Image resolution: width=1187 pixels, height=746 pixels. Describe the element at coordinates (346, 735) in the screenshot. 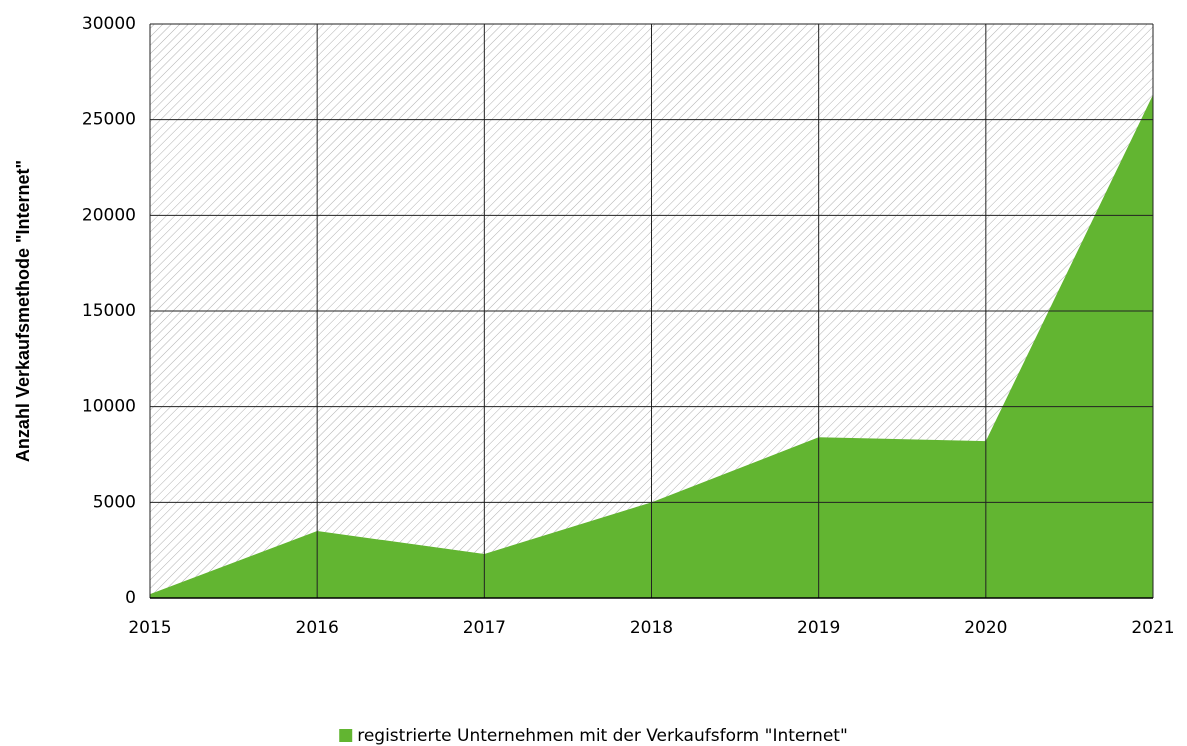

I see `legend-swatch` at that location.